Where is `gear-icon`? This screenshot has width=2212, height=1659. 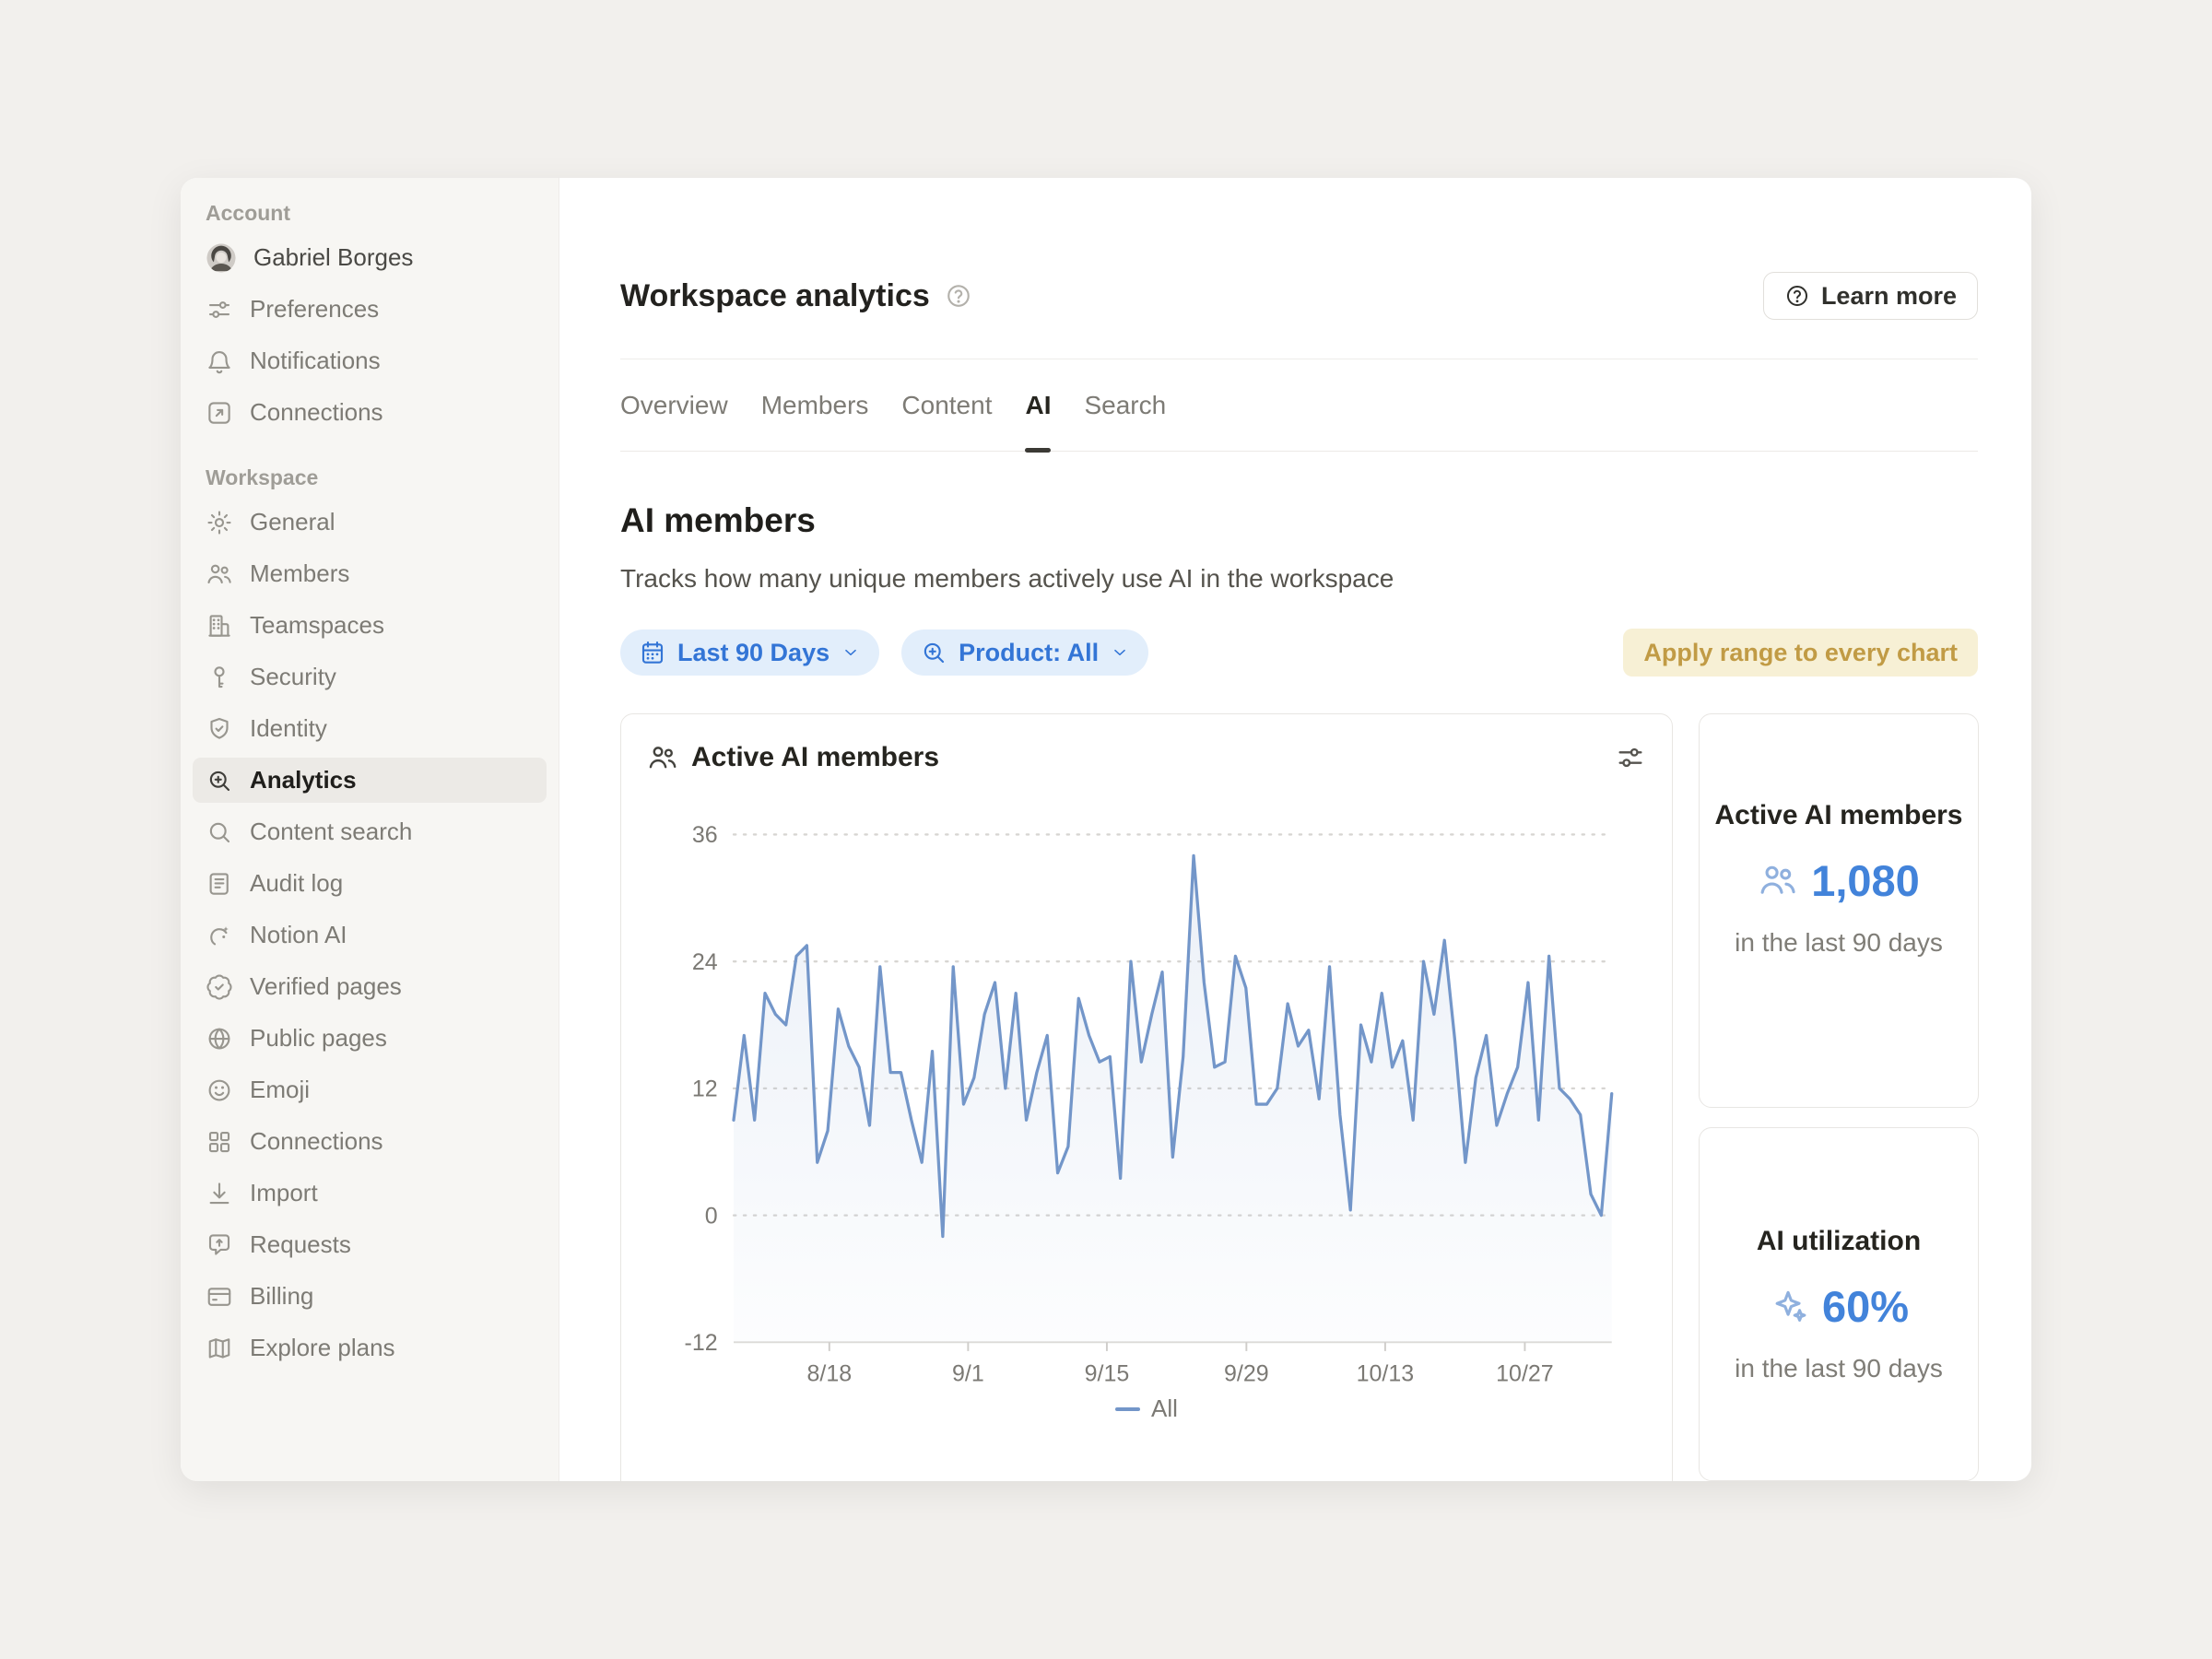
gear-icon is located at coordinates (219, 522).